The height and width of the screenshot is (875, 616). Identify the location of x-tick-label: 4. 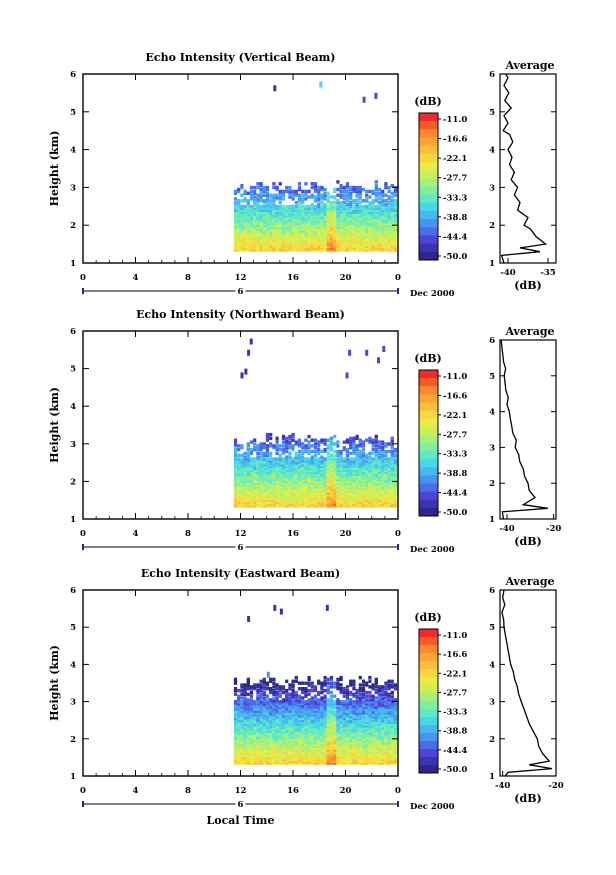
(136, 278).